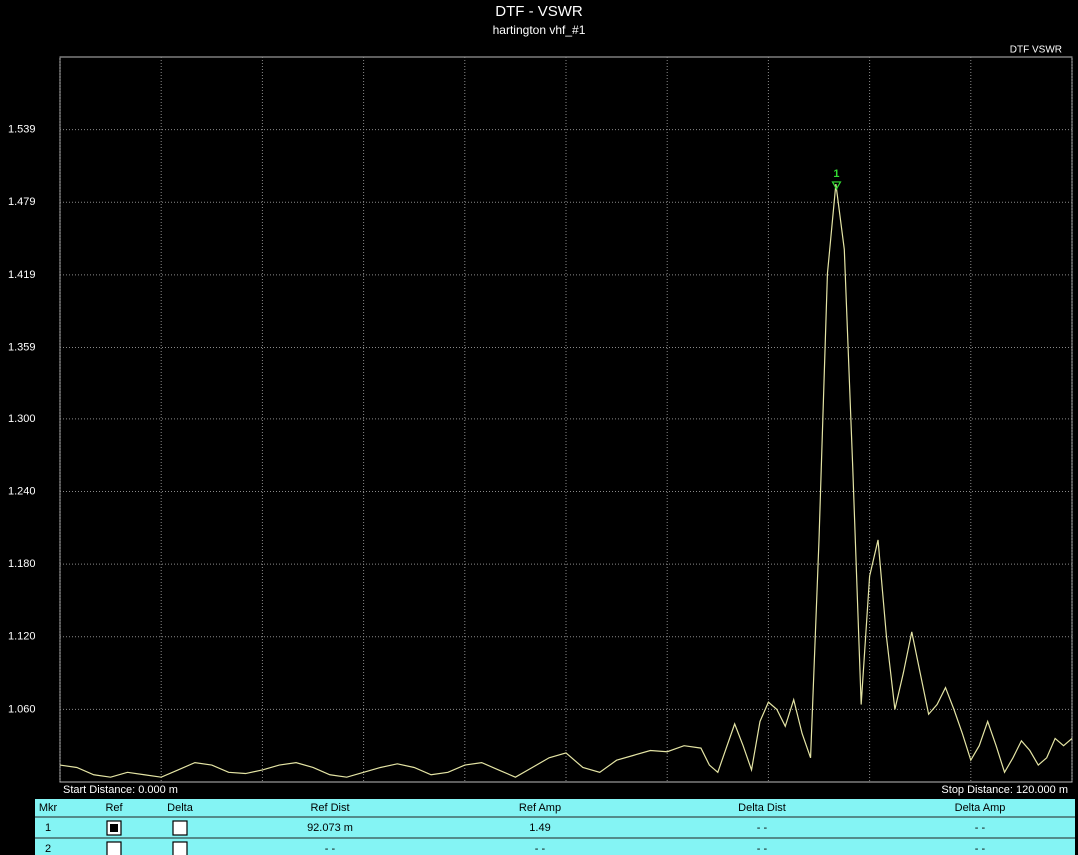 The image size is (1078, 855). I want to click on y-tick-label: 1.240, so click(22, 491).